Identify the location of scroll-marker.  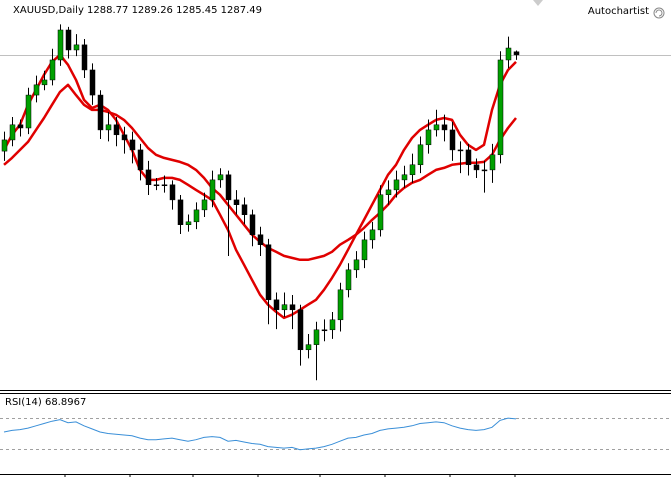
(538, 3).